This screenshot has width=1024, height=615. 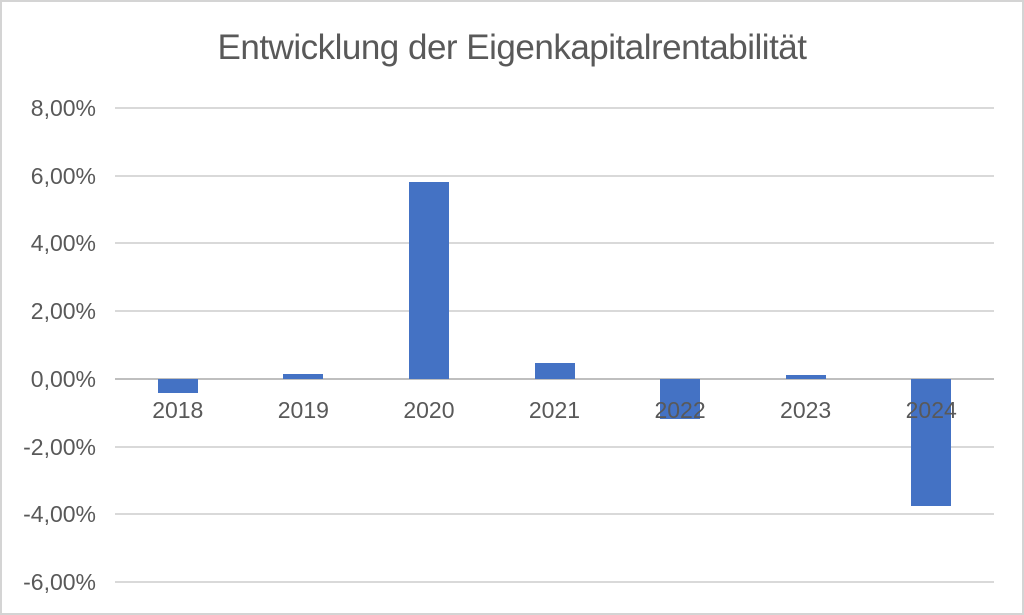 I want to click on x-axis-label-2022: 2022, so click(x=680, y=410).